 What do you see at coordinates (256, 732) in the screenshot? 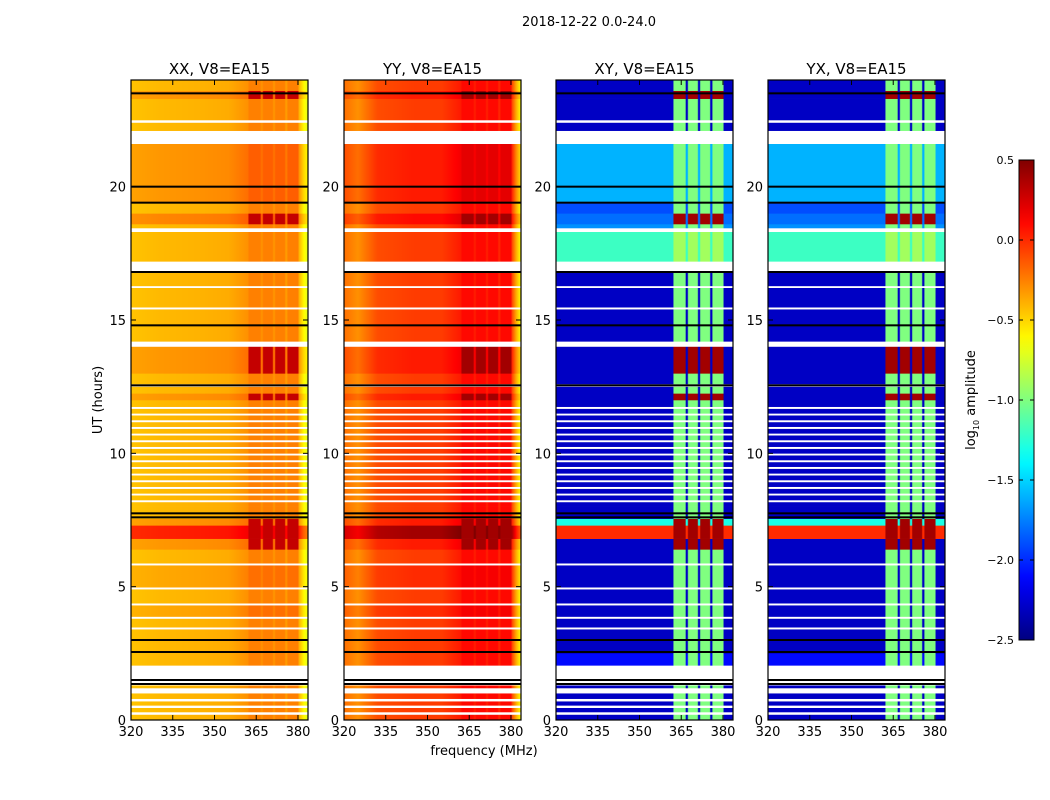
I see `x-tick-label: 365` at bounding box center [256, 732].